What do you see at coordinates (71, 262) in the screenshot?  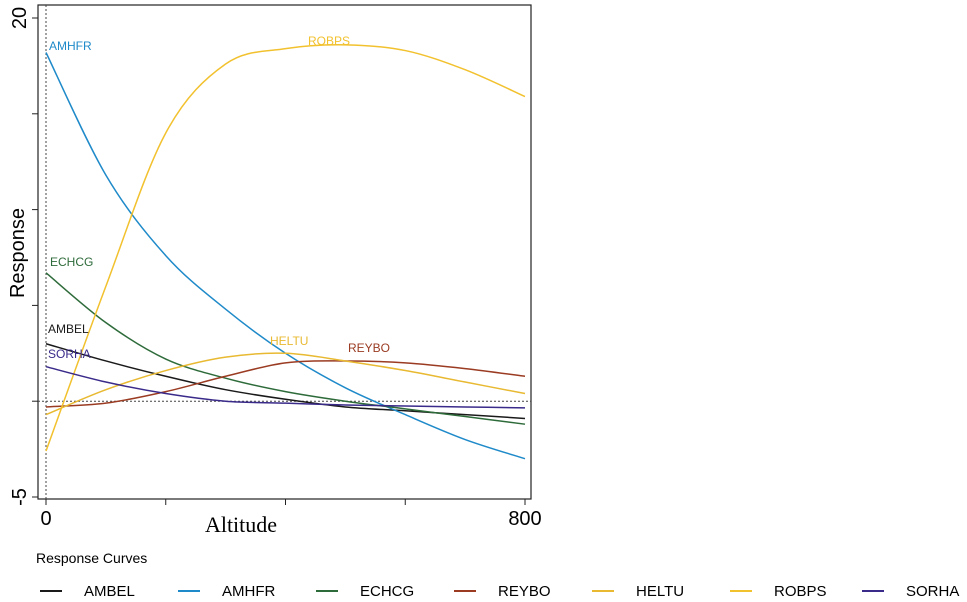 I see `annotation-echcg: ECHCG` at bounding box center [71, 262].